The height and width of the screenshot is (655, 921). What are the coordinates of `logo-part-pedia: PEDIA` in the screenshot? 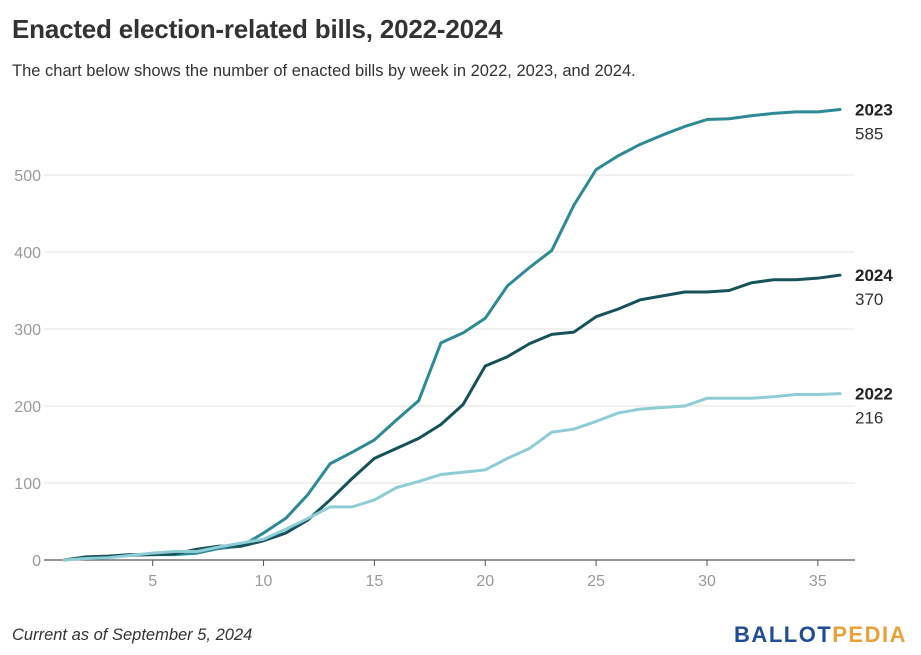 It's located at (869, 634).